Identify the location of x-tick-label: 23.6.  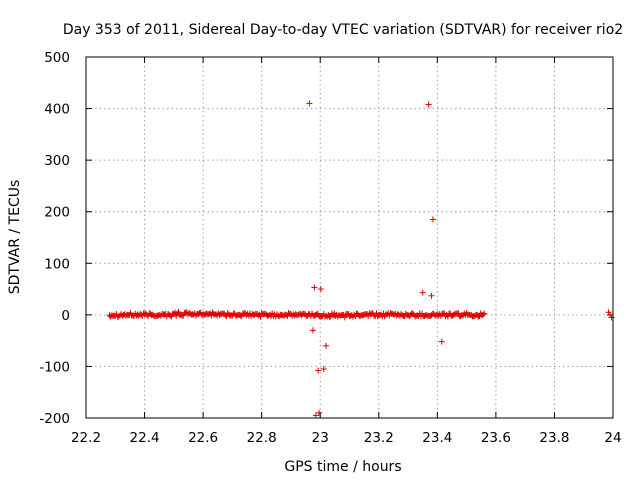
(496, 438).